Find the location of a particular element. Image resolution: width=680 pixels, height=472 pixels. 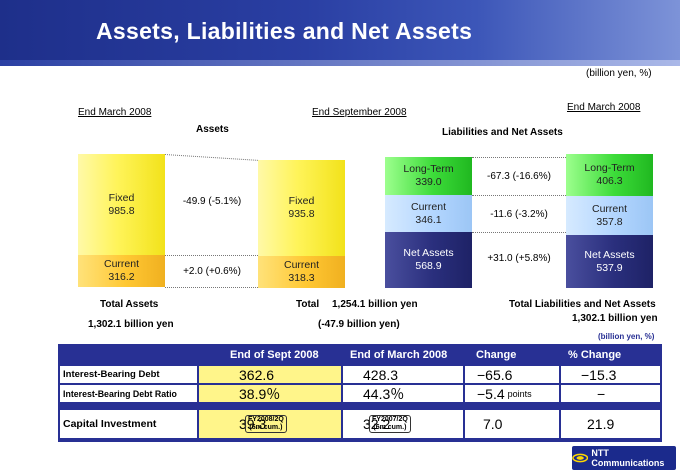

total-assets-label: Total Assets is located at coordinates (129, 304).